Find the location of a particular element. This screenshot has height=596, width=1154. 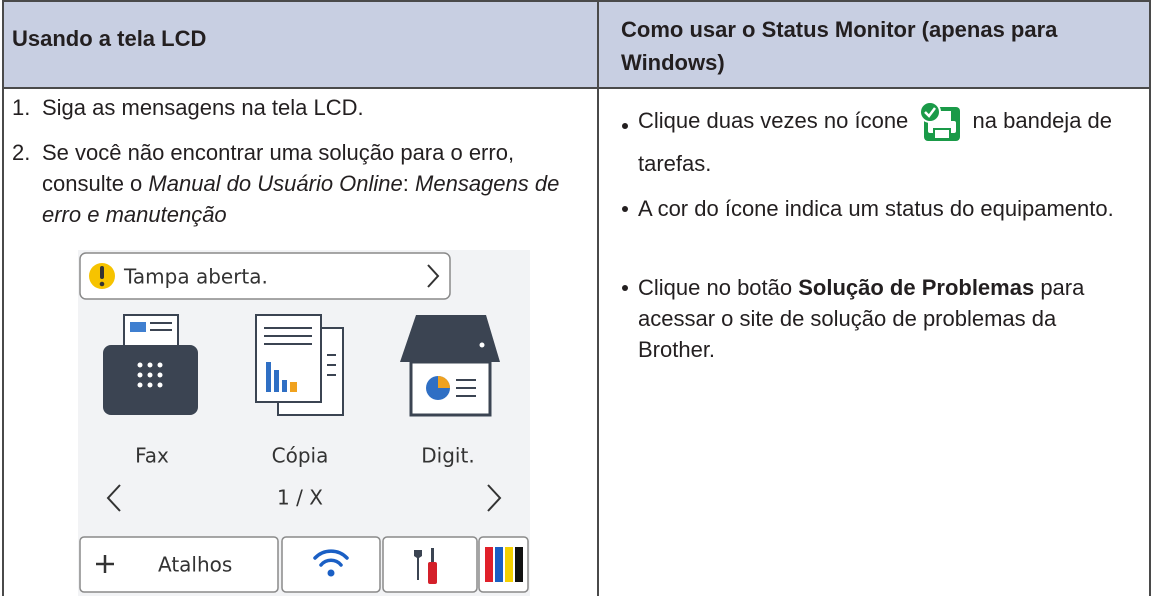

step-number: 2. is located at coordinates (21, 152).